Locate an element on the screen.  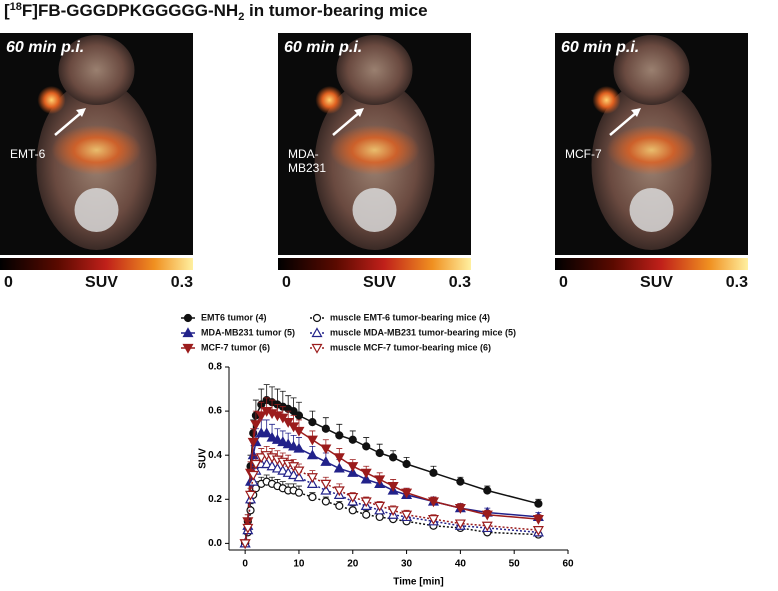
tumor-label: MB231 is located at coordinates (307, 168).